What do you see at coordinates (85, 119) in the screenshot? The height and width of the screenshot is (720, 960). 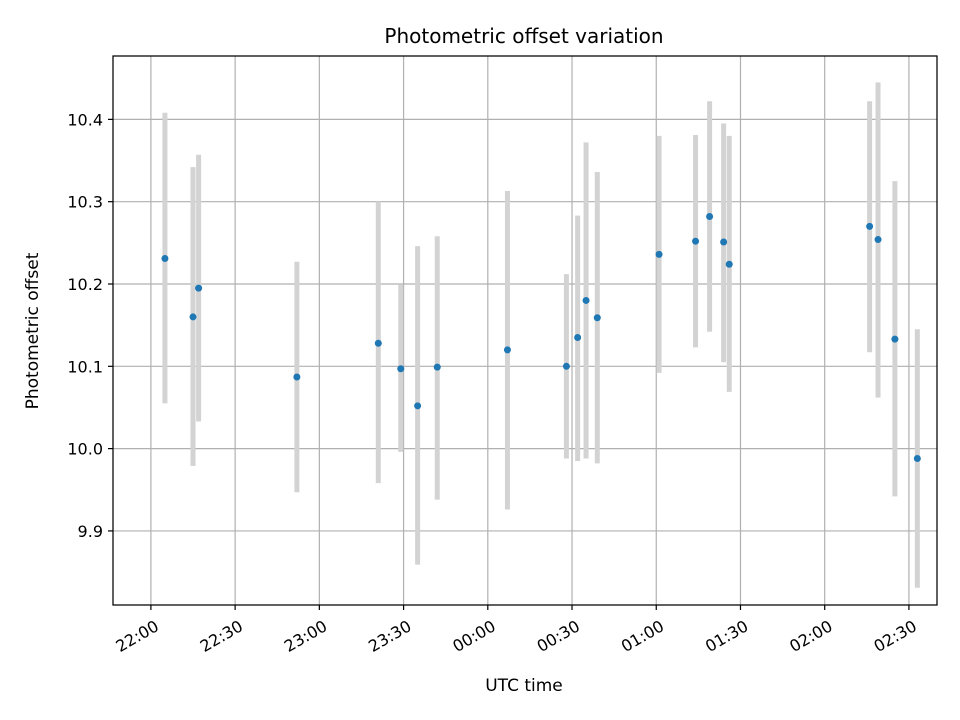 I see `y-tick-label: 10.4` at bounding box center [85, 119].